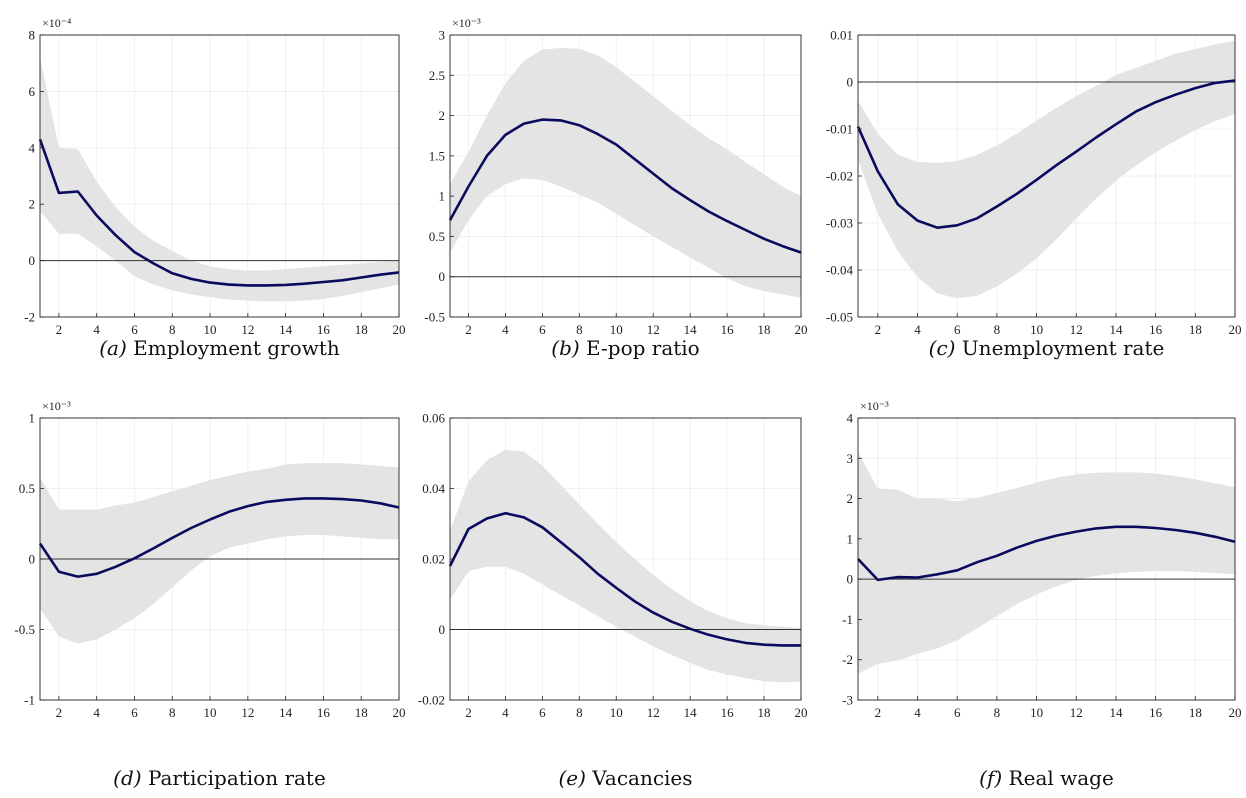 This screenshot has height=798, width=1246. I want to click on caption-label: (d), so click(130, 778).